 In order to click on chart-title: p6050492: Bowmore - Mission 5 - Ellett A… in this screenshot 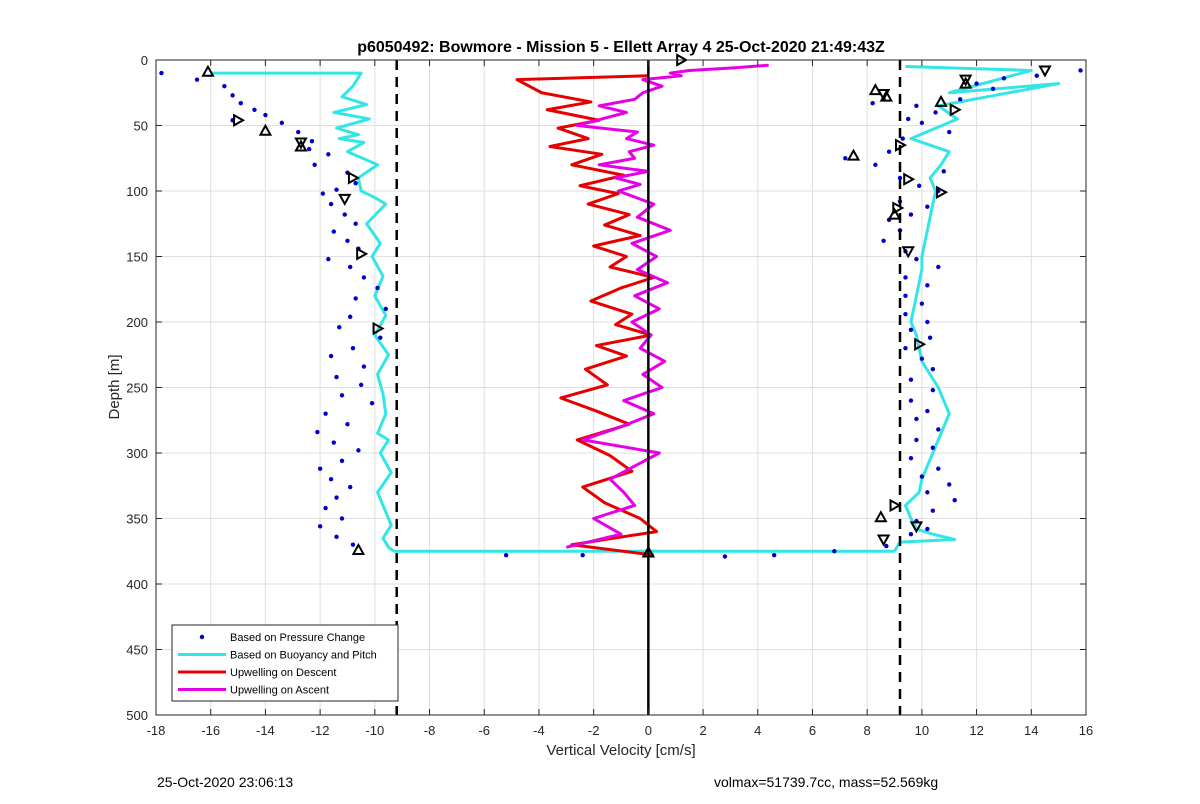, I will do `click(621, 47)`.